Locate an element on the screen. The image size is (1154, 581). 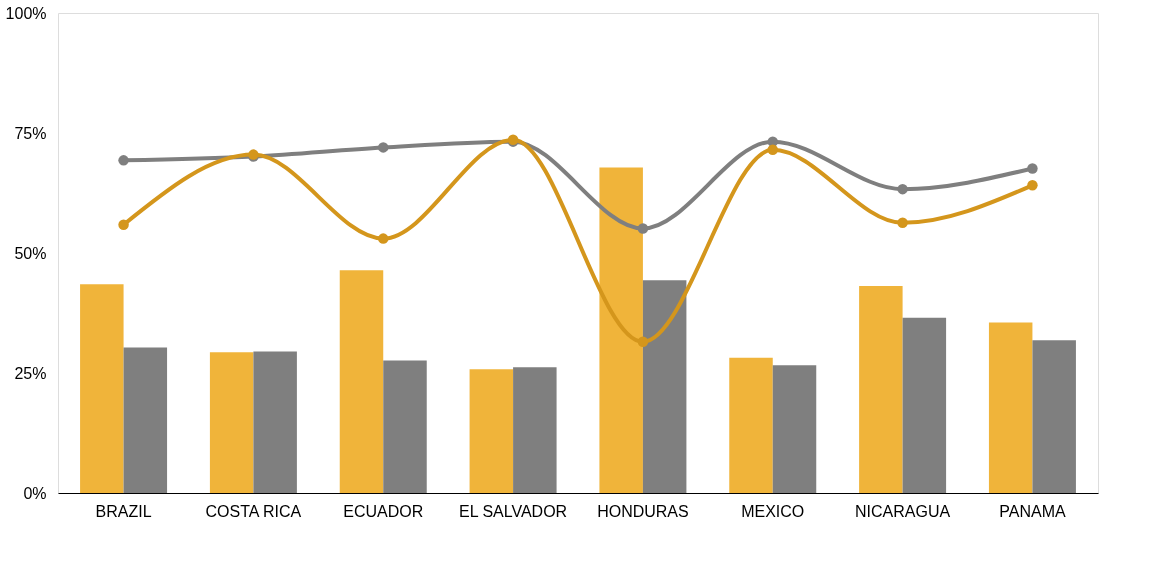
x-tick-label: NICARAGUA is located at coordinates (903, 511).